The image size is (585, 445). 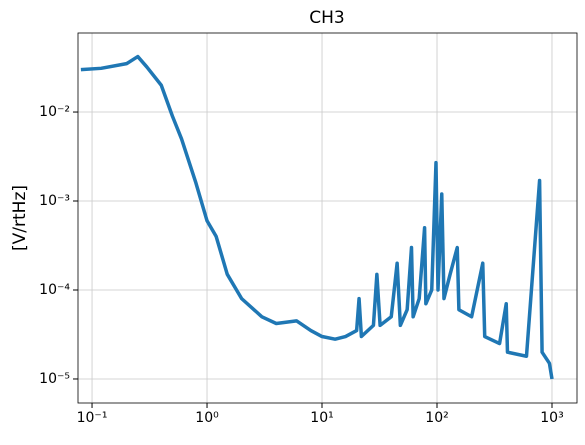 I want to click on y-tick-label: 10⁻⁵, so click(x=54, y=379).